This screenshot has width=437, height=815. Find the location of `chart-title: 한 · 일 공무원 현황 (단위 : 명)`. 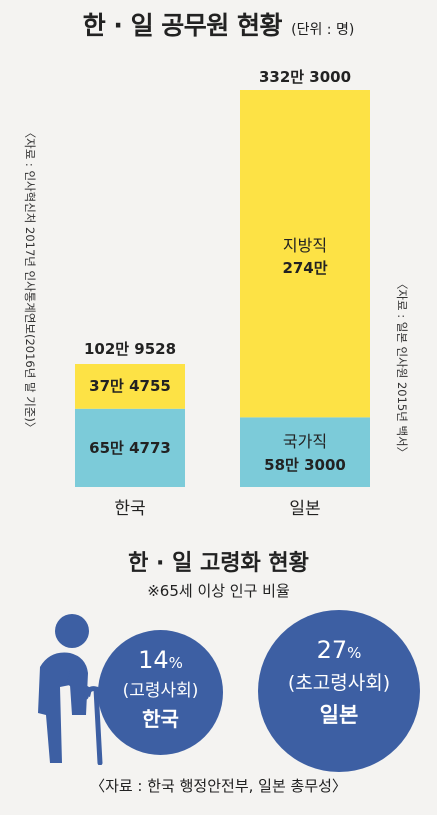

chart-title: 한 · 일 공무원 현황 (단위 : 명) is located at coordinates (218, 24).